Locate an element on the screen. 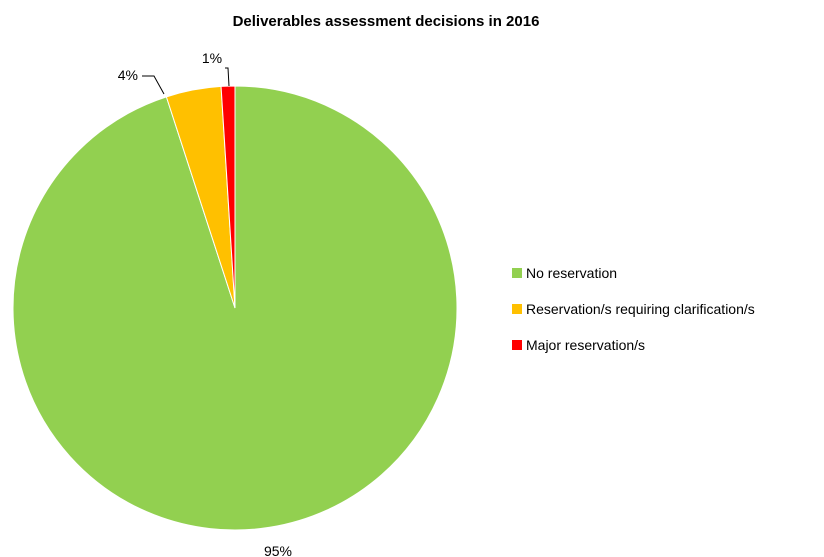 The image size is (824, 557). leader-line-major-reservation-s is located at coordinates (227, 77).